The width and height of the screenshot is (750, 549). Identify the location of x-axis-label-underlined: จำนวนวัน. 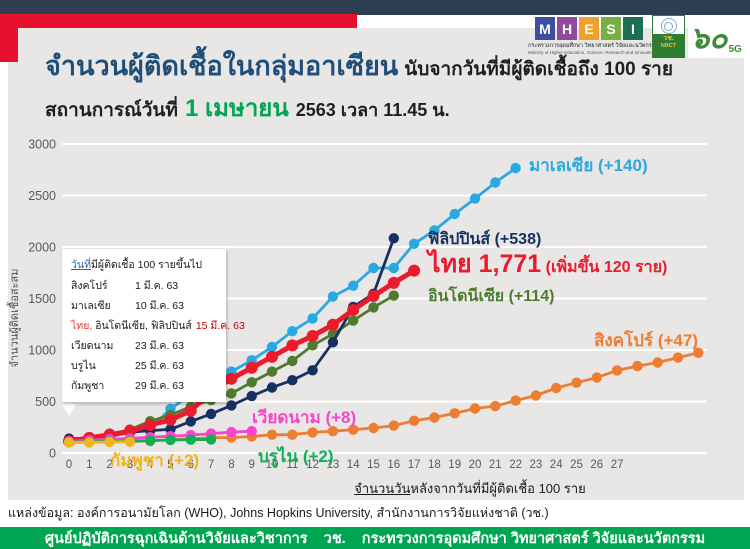
(382, 488).